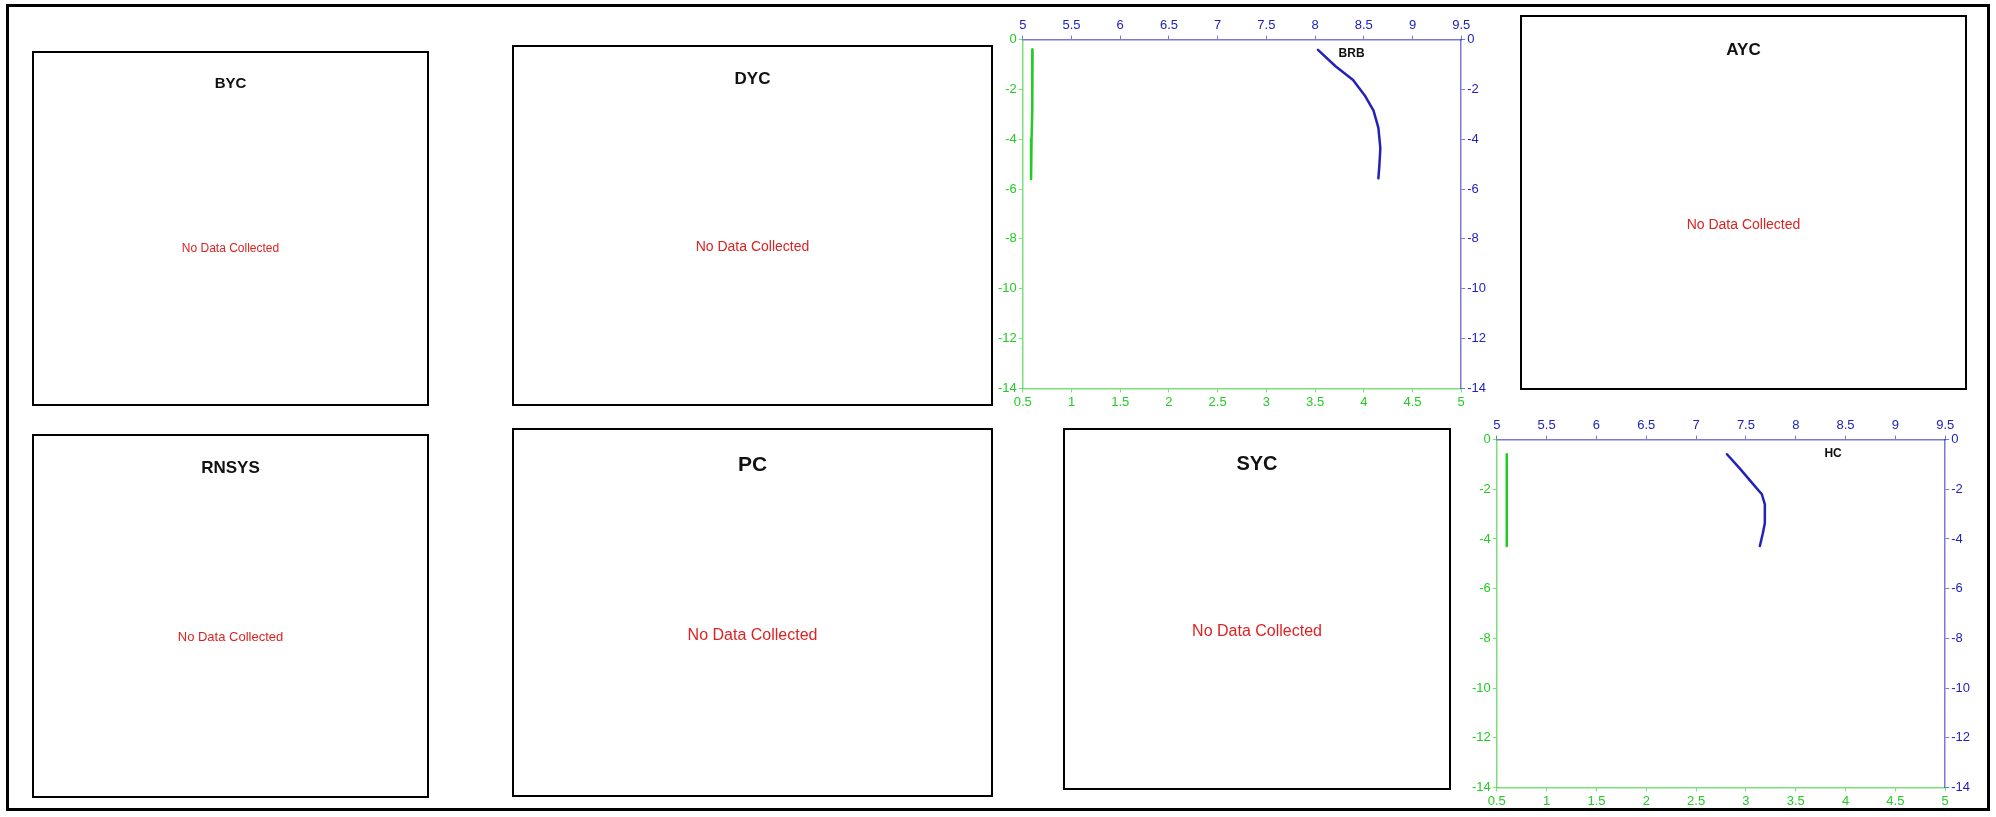  I want to click on y2-tick-label: -8, so click(1957, 637).